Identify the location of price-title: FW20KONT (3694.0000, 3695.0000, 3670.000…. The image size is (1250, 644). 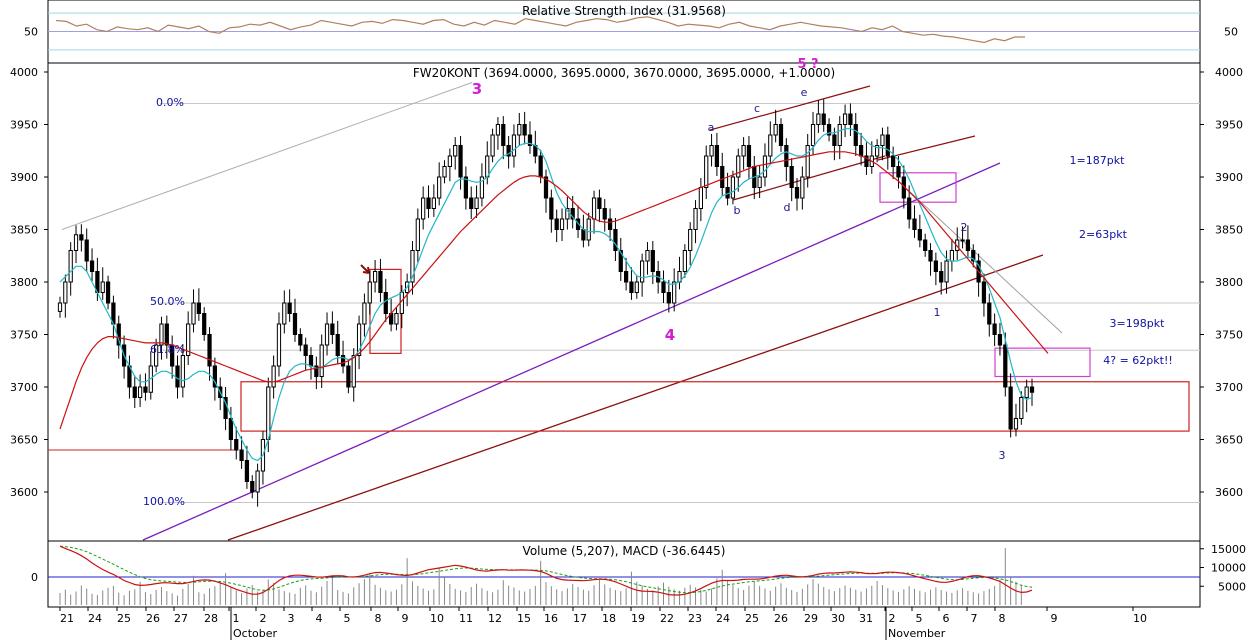
(624, 73).